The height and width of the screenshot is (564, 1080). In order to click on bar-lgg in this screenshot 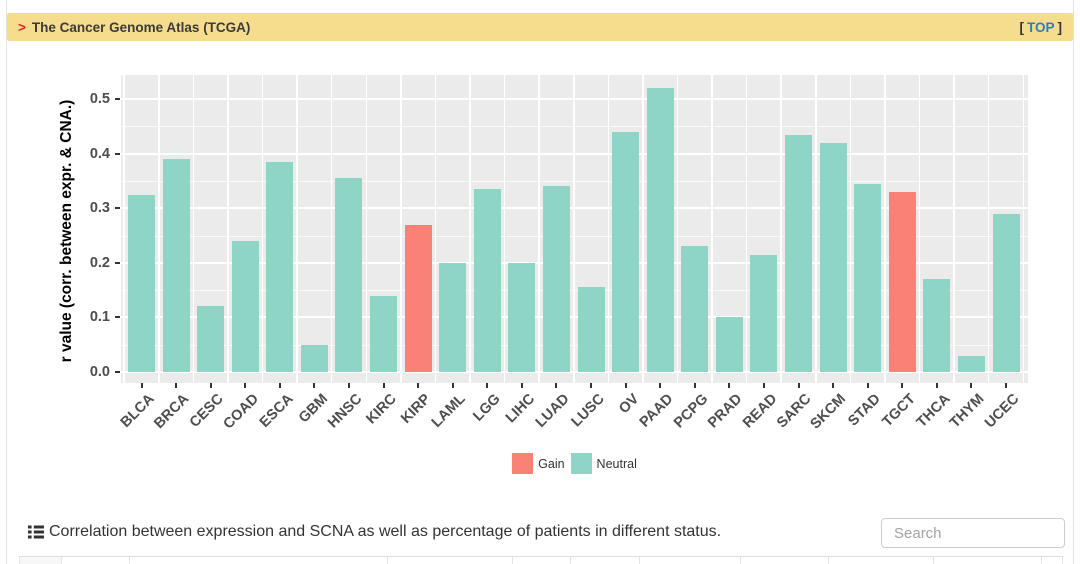, I will do `click(487, 280)`.